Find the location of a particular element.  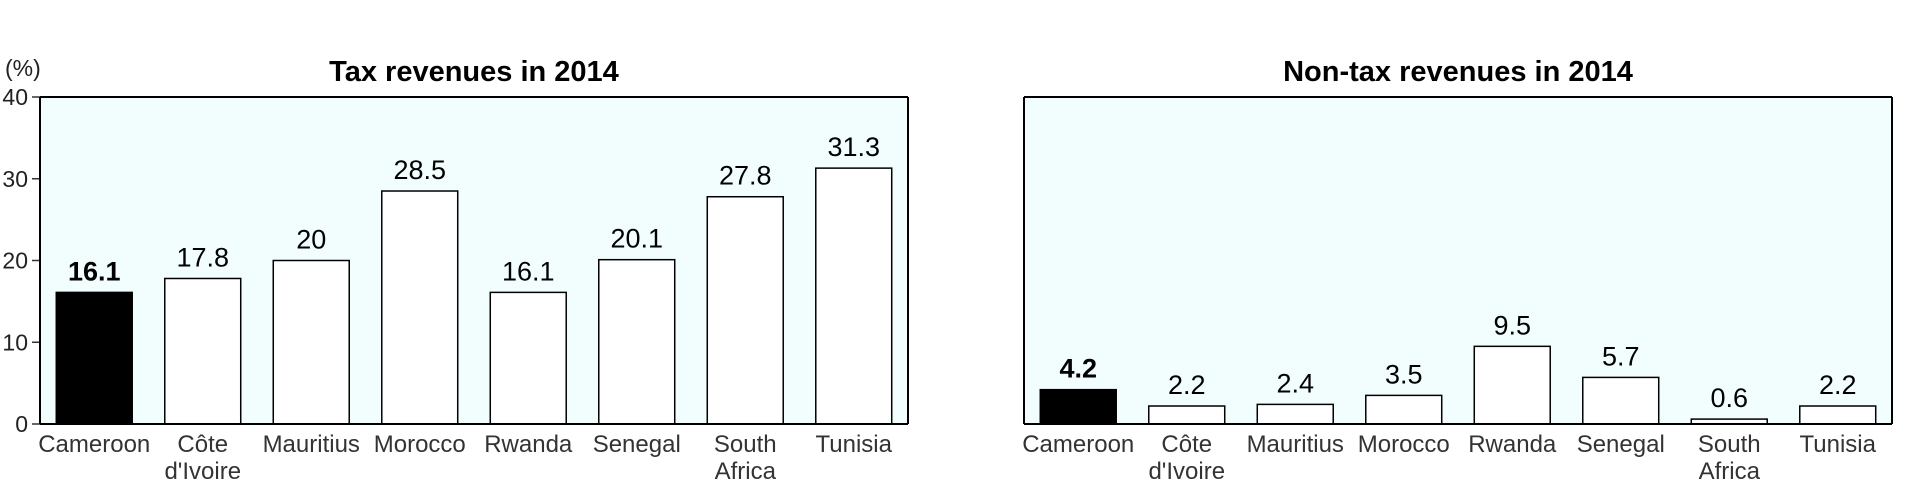

data-label-senegal: 20.1 is located at coordinates (636, 239).